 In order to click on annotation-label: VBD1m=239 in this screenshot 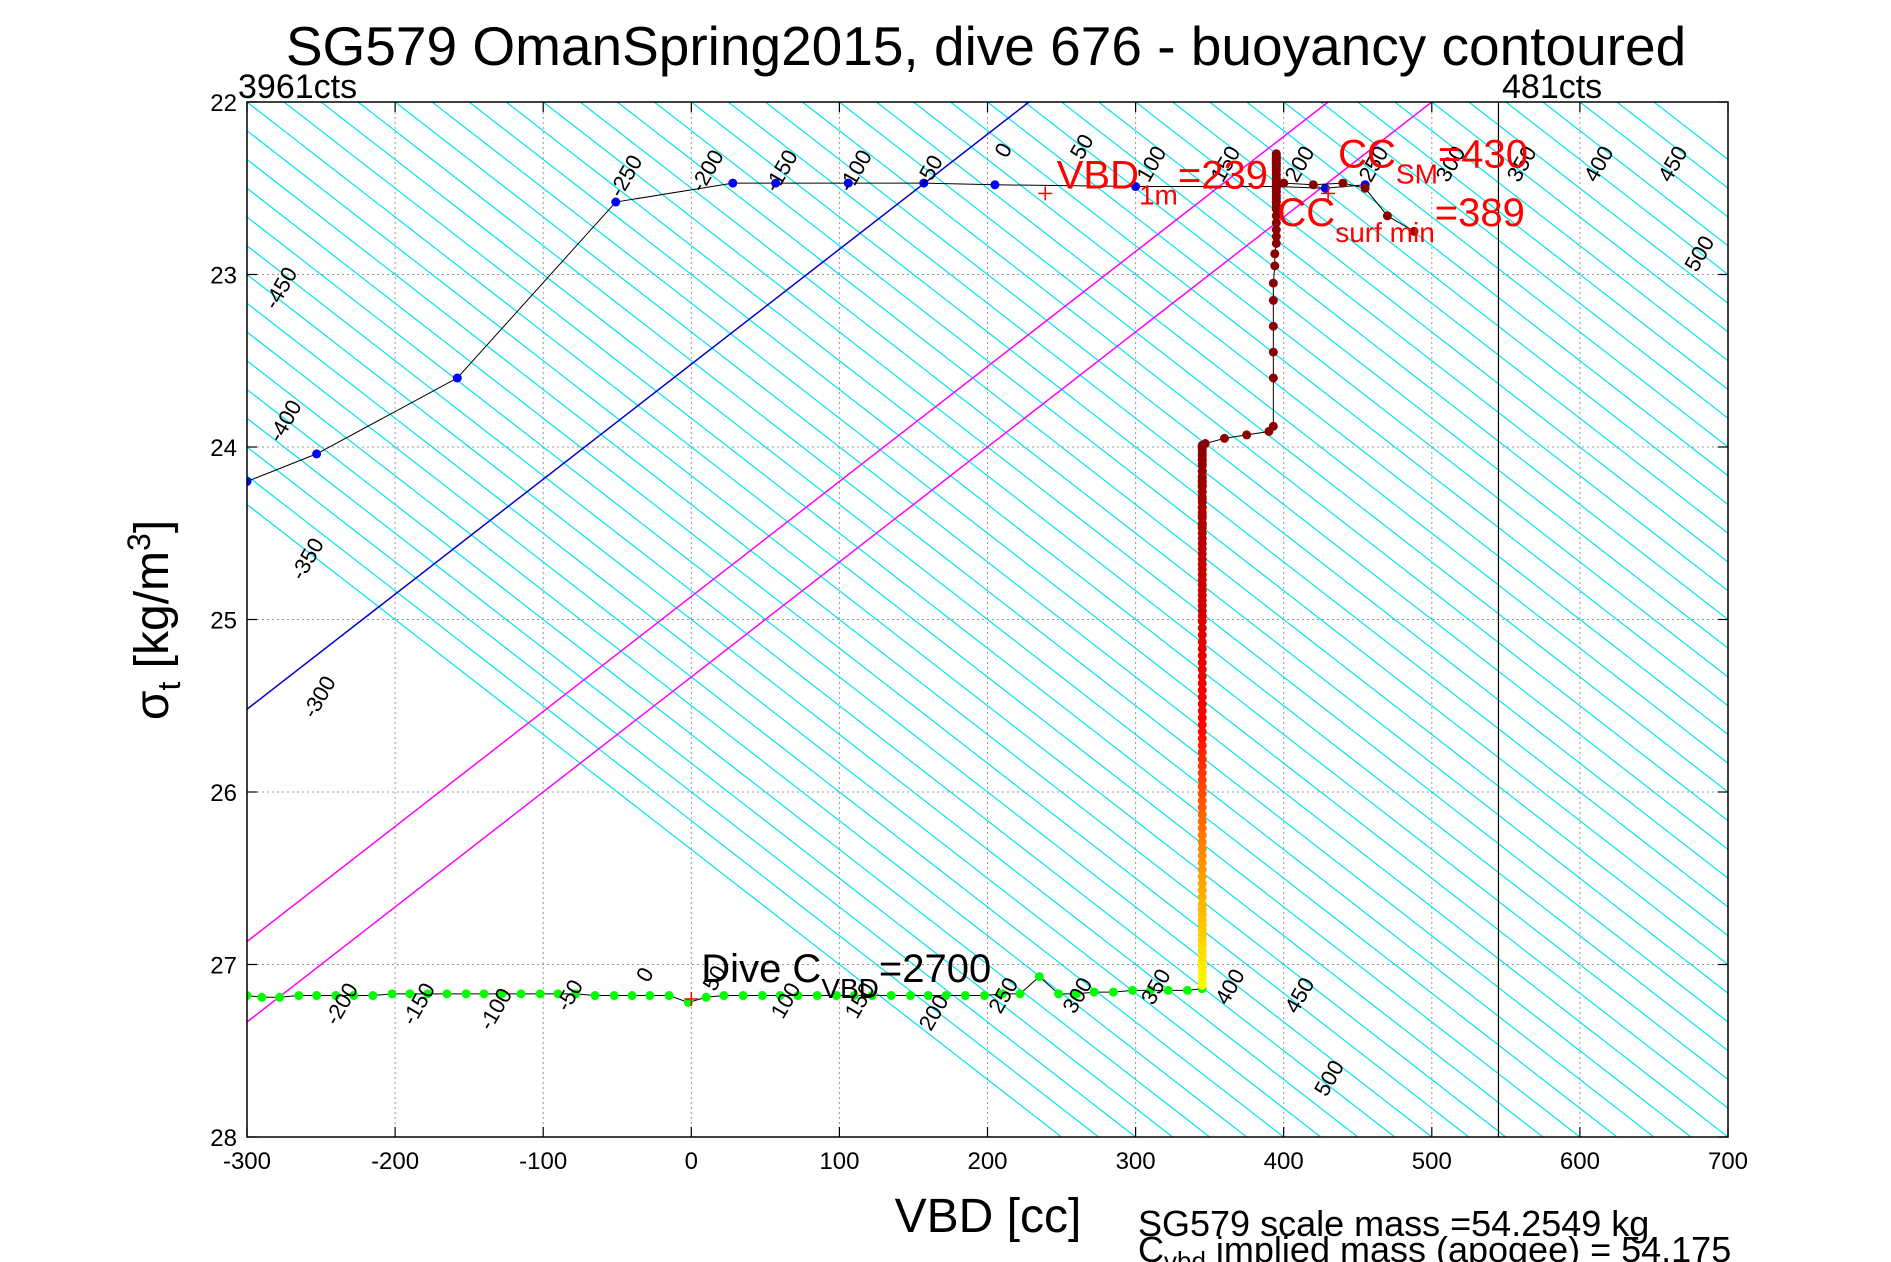, I will do `click(1162, 181)`.